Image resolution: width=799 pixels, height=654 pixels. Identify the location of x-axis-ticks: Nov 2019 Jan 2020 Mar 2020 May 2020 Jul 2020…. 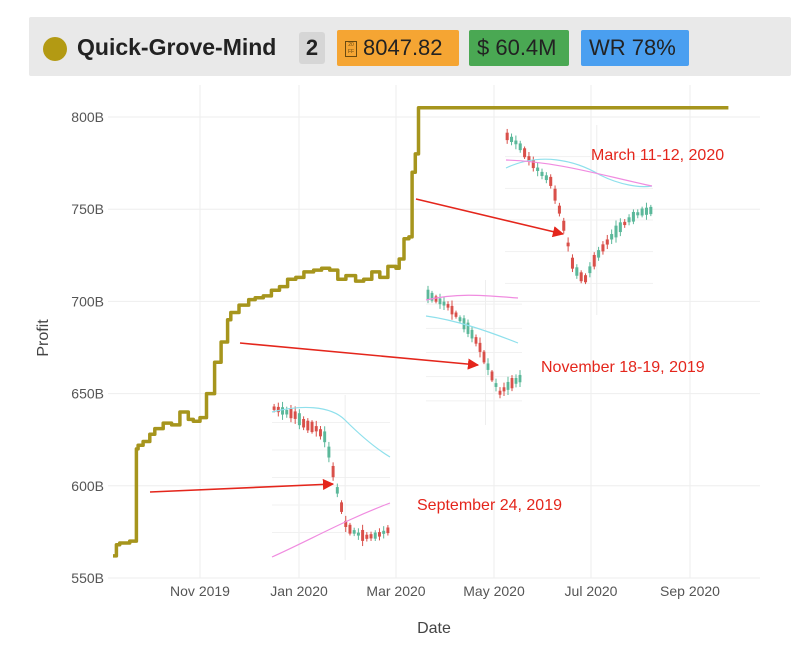
(445, 591).